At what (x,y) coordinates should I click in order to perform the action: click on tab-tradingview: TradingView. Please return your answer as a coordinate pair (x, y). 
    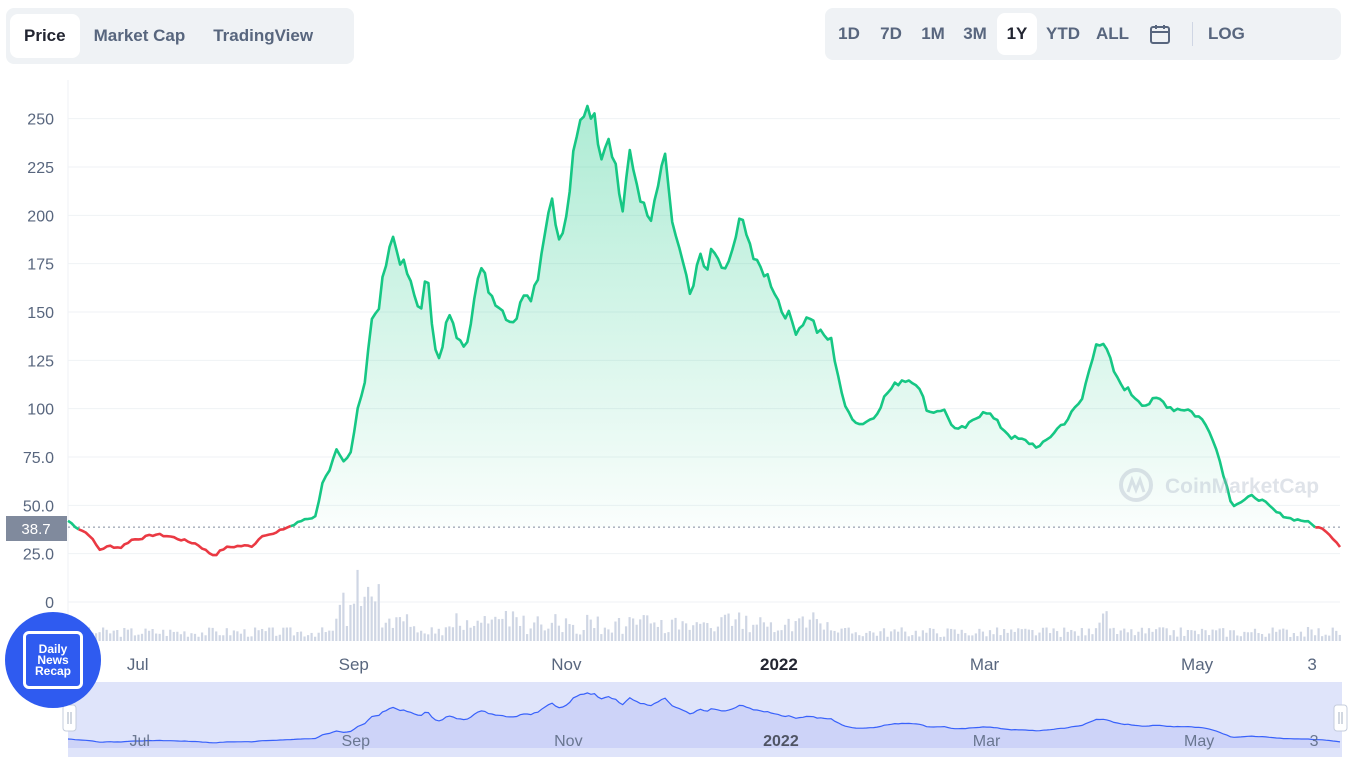
    Looking at the image, I should click on (263, 35).